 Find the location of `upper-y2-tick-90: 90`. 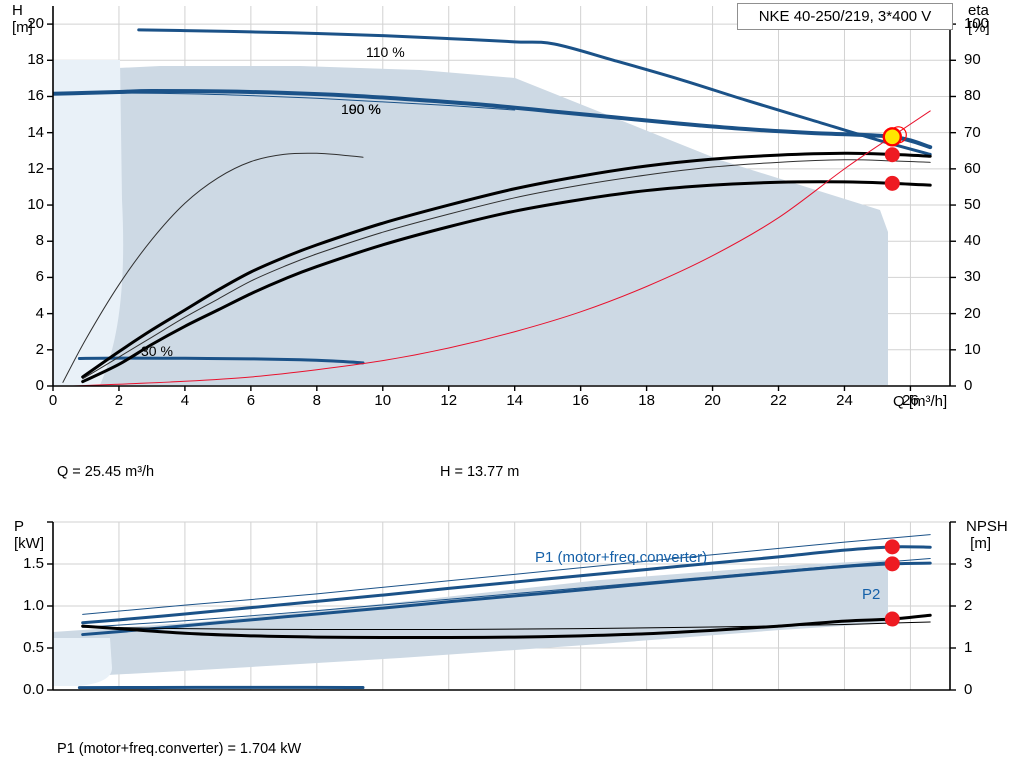

upper-y2-tick-90: 90 is located at coordinates (972, 60).